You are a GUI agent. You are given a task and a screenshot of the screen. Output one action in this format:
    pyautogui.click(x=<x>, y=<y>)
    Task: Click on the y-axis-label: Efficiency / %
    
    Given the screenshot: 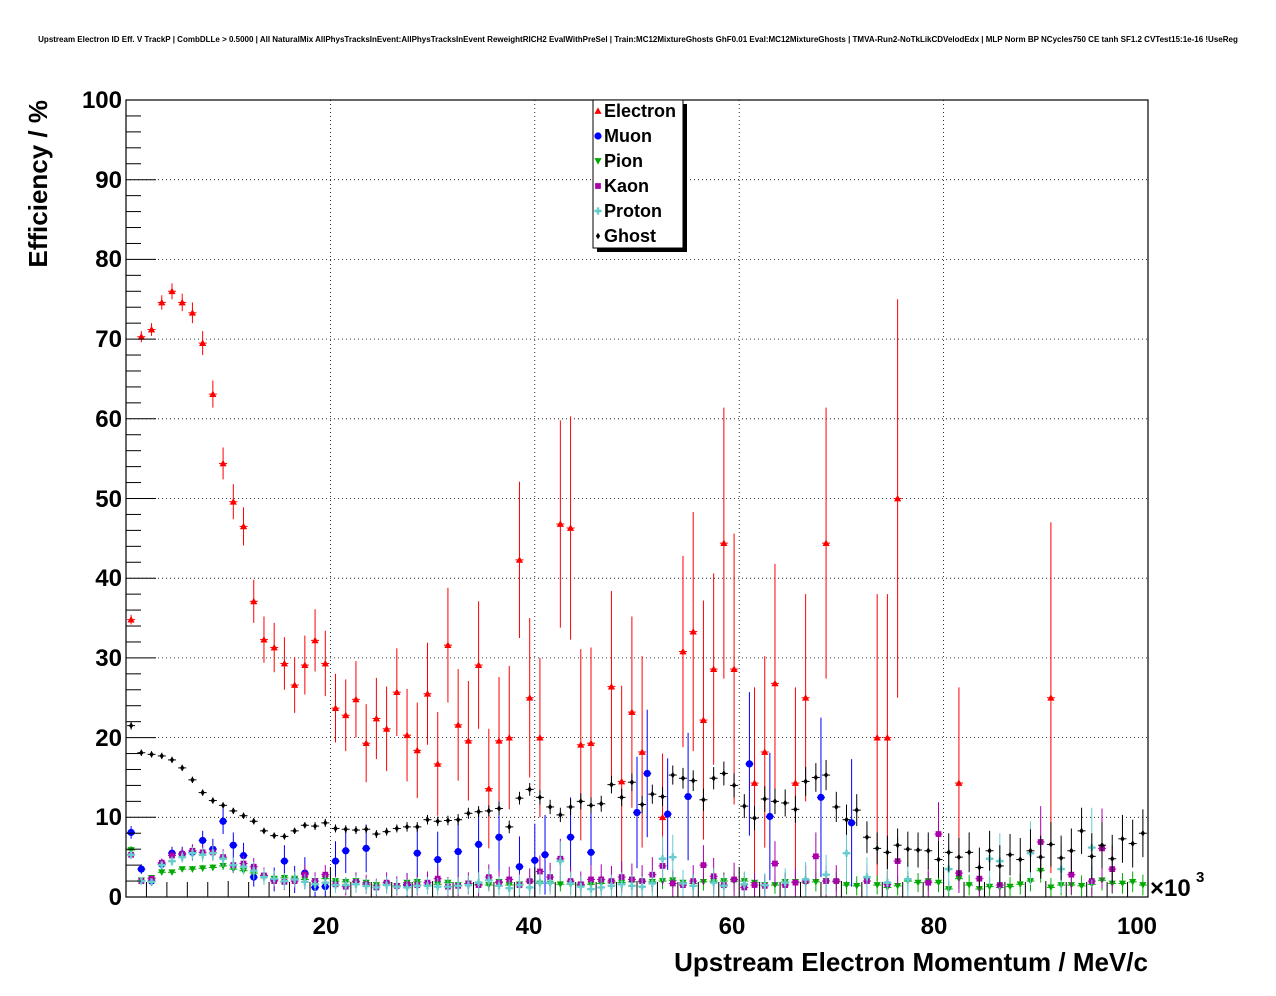 What is the action you would take?
    pyautogui.click(x=38, y=184)
    